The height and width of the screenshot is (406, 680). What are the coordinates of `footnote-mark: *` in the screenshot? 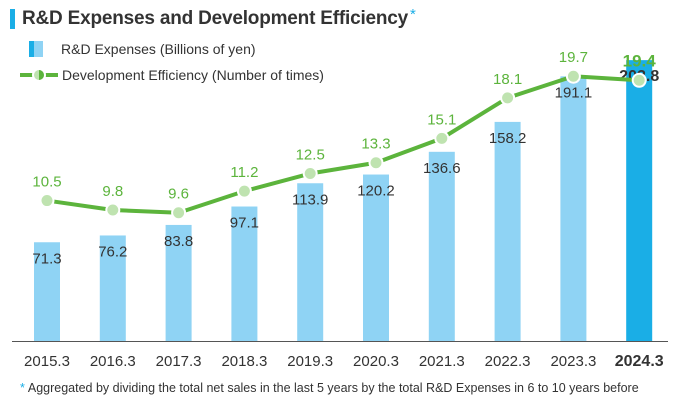 It's located at (22, 388).